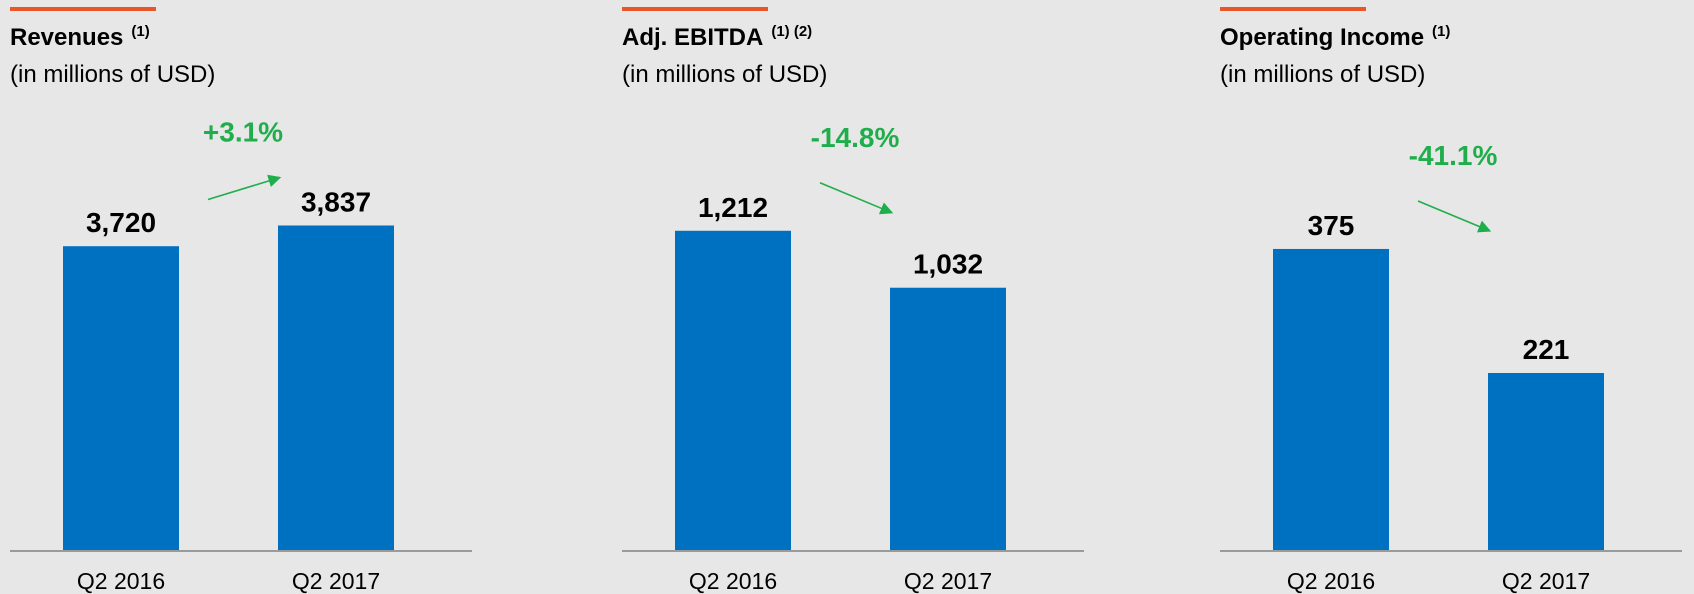 This screenshot has width=1694, height=594. Describe the element at coordinates (791, 31) in the screenshot. I see `title-footnote: (1) (2)` at that location.